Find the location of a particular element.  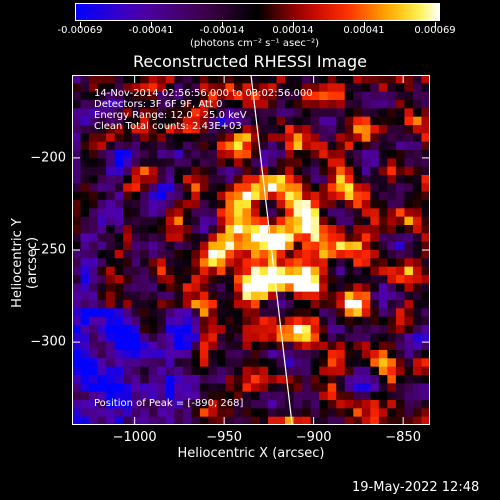

info-clean: Clean Total counts: 2.43E+03 is located at coordinates (168, 126).